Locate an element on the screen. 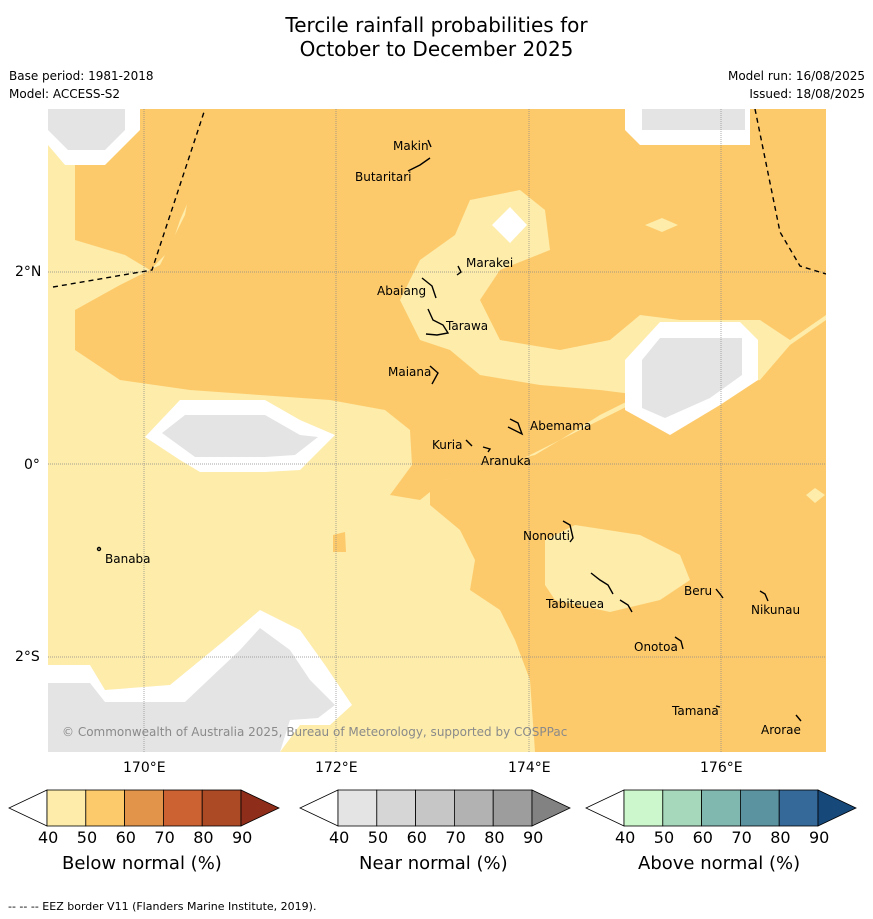 Image resolution: width=873 pixels, height=919 pixels. colorbar-near-normal is located at coordinates (435, 808).